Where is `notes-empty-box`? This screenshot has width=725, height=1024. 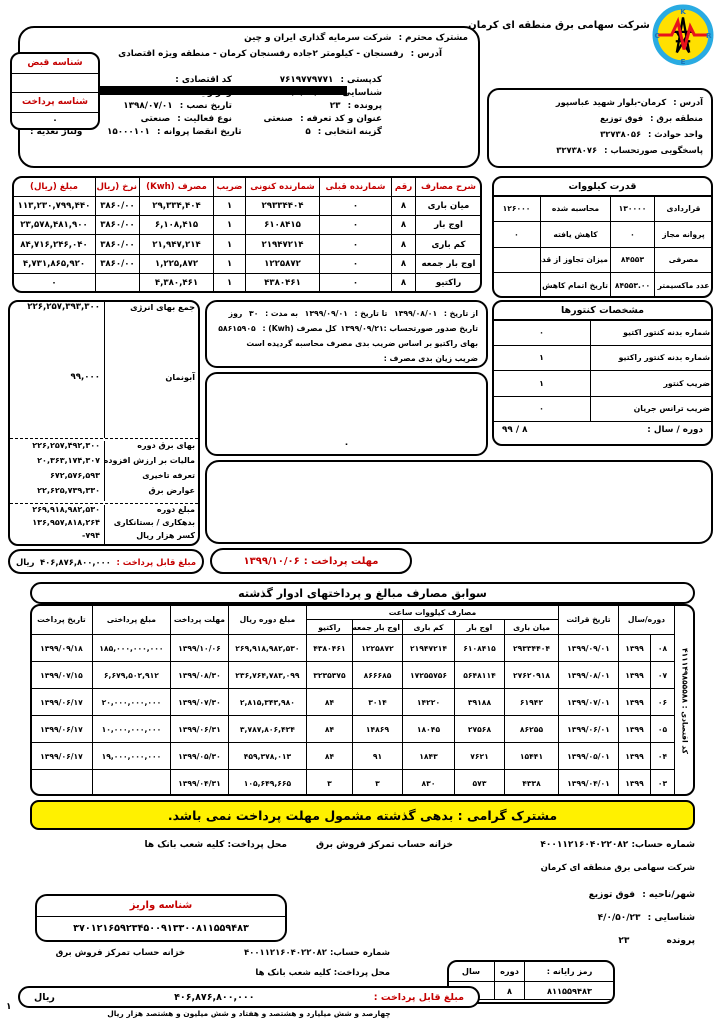 notes-empty-box is located at coordinates (459, 502).